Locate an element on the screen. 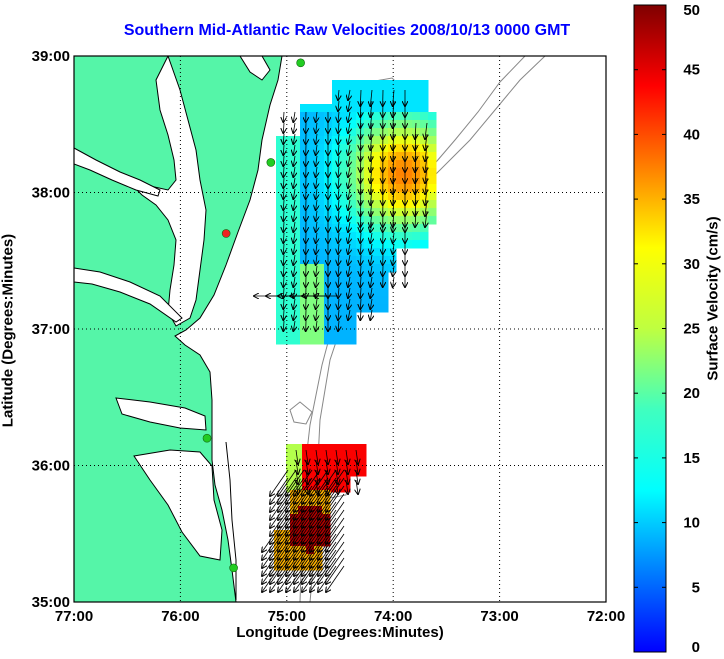  pamlico-sound is located at coordinates (178, 505).